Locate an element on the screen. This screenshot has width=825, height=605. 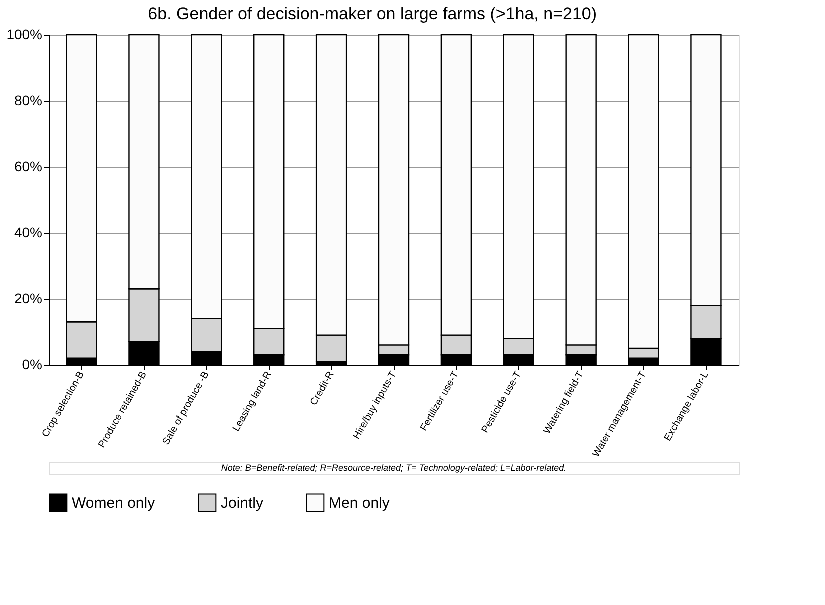
y-tick-label: 80% is located at coordinates (28, 100).